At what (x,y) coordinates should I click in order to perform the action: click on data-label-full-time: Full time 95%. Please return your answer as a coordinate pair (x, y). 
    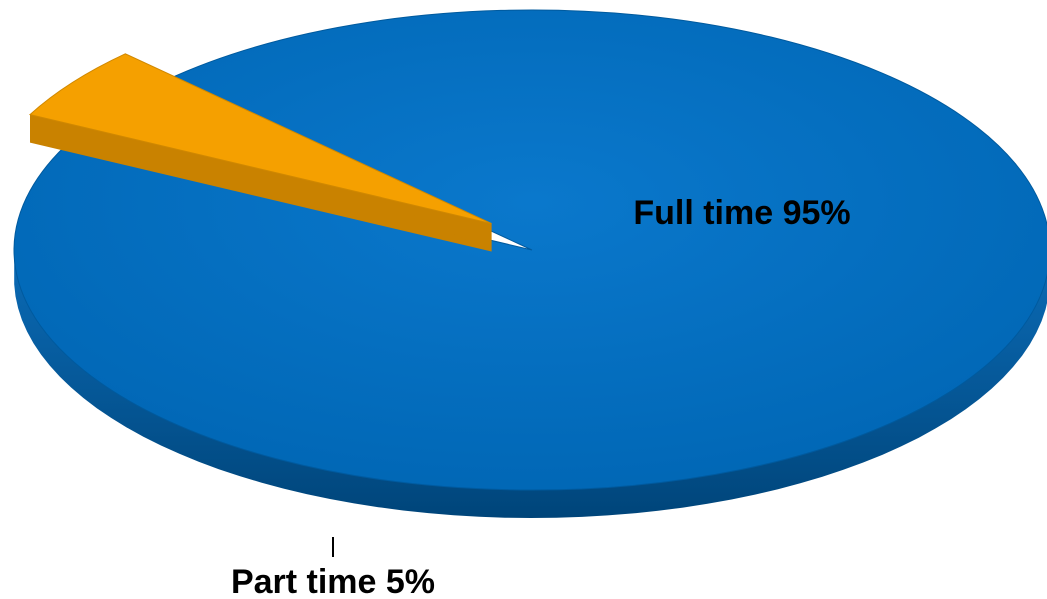
    Looking at the image, I should click on (741, 213).